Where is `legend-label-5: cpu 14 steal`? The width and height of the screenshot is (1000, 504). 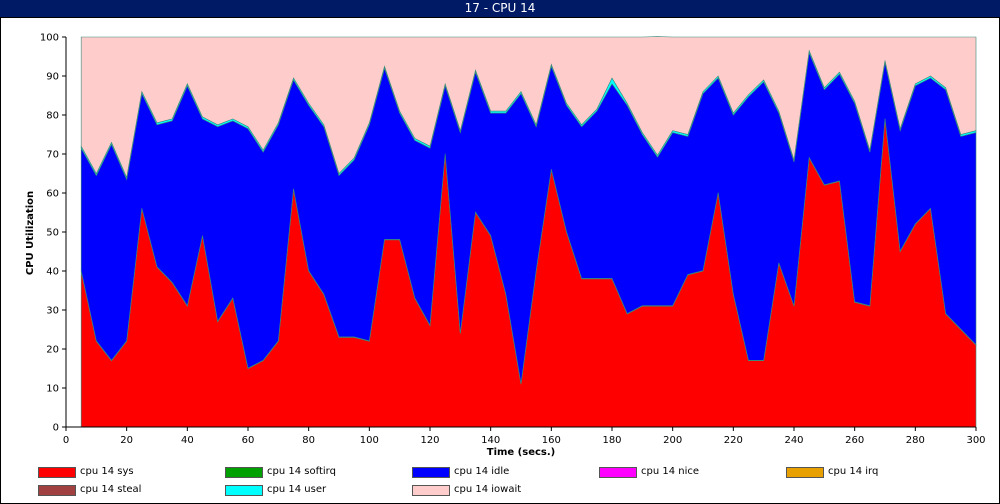
legend-label-5: cpu 14 steal is located at coordinates (110, 489).